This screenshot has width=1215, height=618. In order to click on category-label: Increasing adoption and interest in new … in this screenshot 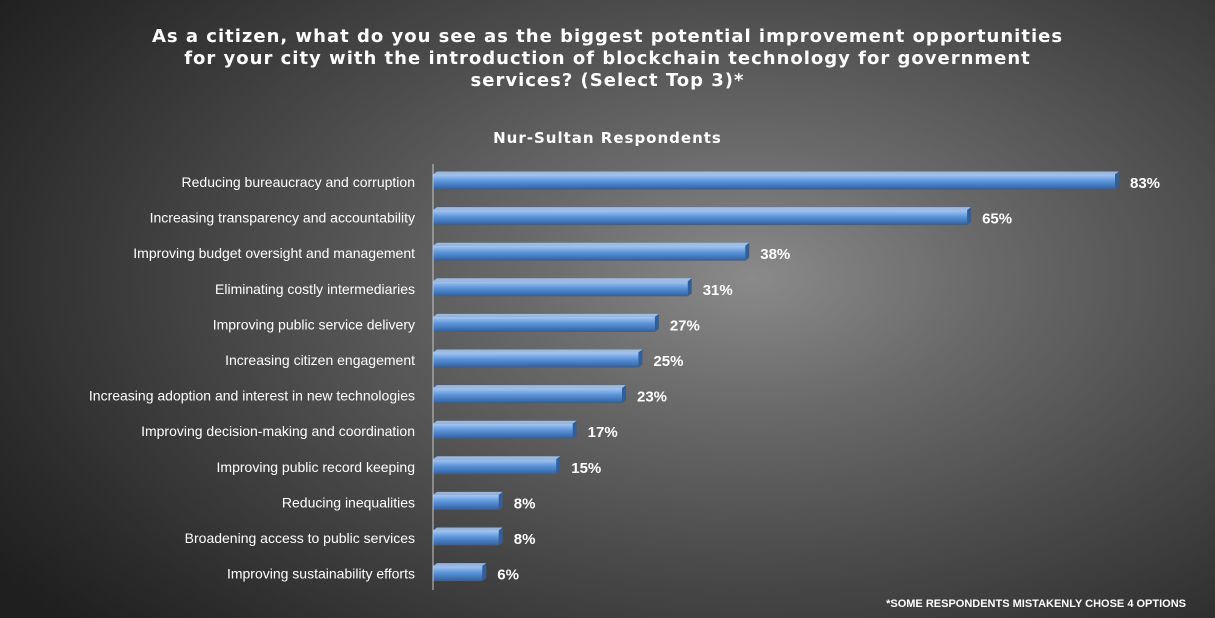, I will do `click(252, 396)`.